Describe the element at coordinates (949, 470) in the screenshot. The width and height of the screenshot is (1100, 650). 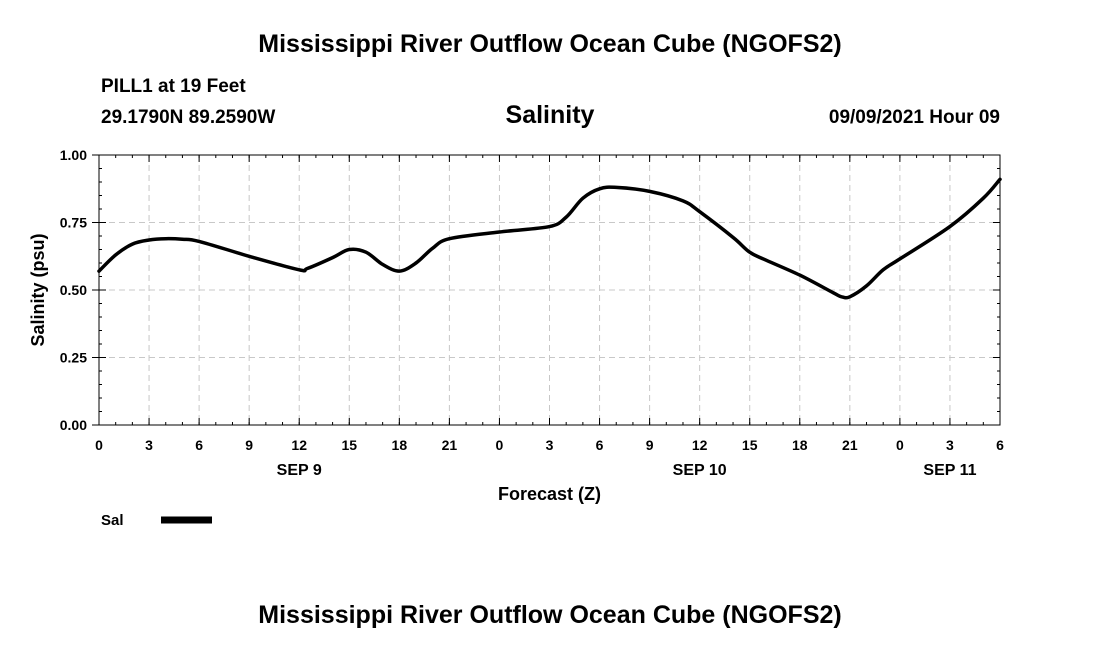
I see `date-label: SEP 11` at that location.